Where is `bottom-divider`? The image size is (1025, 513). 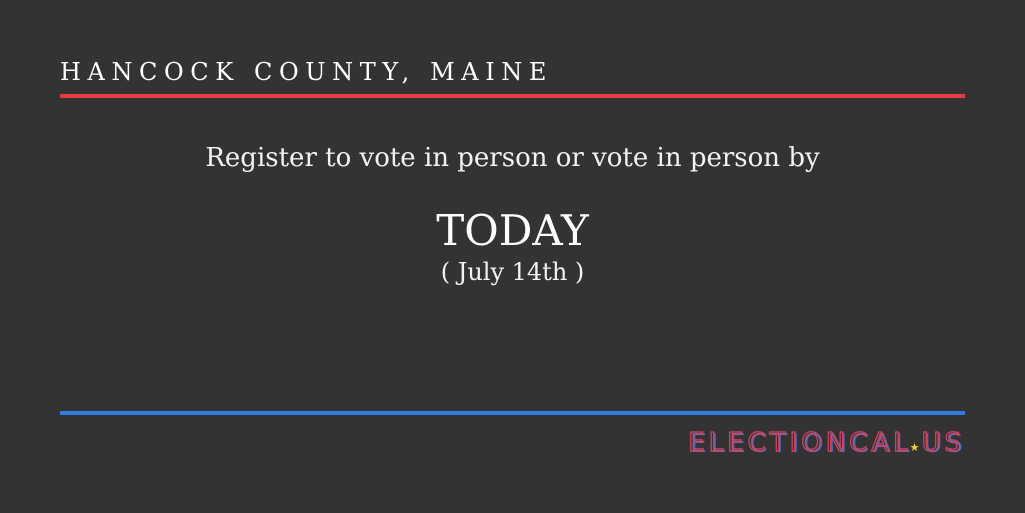 bottom-divider is located at coordinates (512, 413).